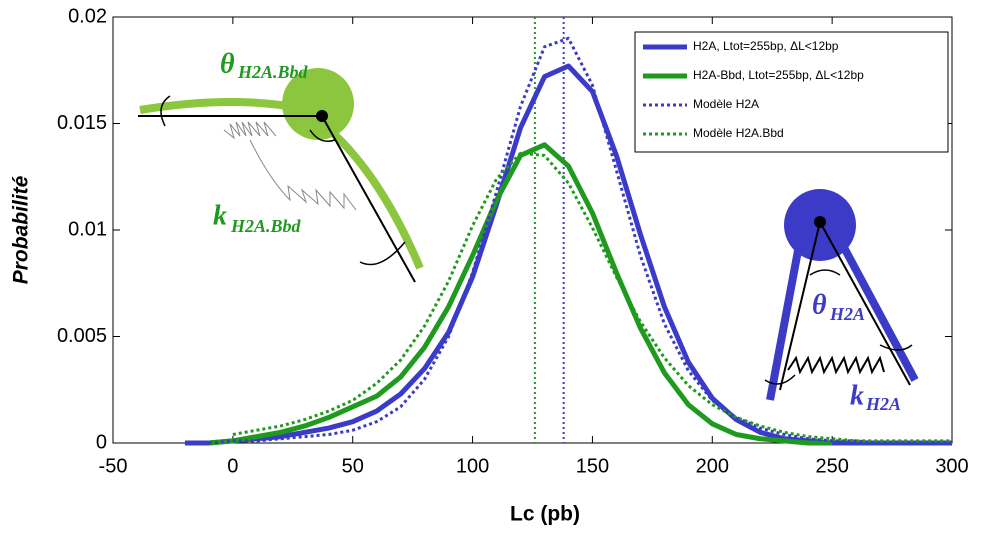  What do you see at coordinates (87, 16) in the screenshot?
I see `y-tick-label: 0.02` at bounding box center [87, 16].